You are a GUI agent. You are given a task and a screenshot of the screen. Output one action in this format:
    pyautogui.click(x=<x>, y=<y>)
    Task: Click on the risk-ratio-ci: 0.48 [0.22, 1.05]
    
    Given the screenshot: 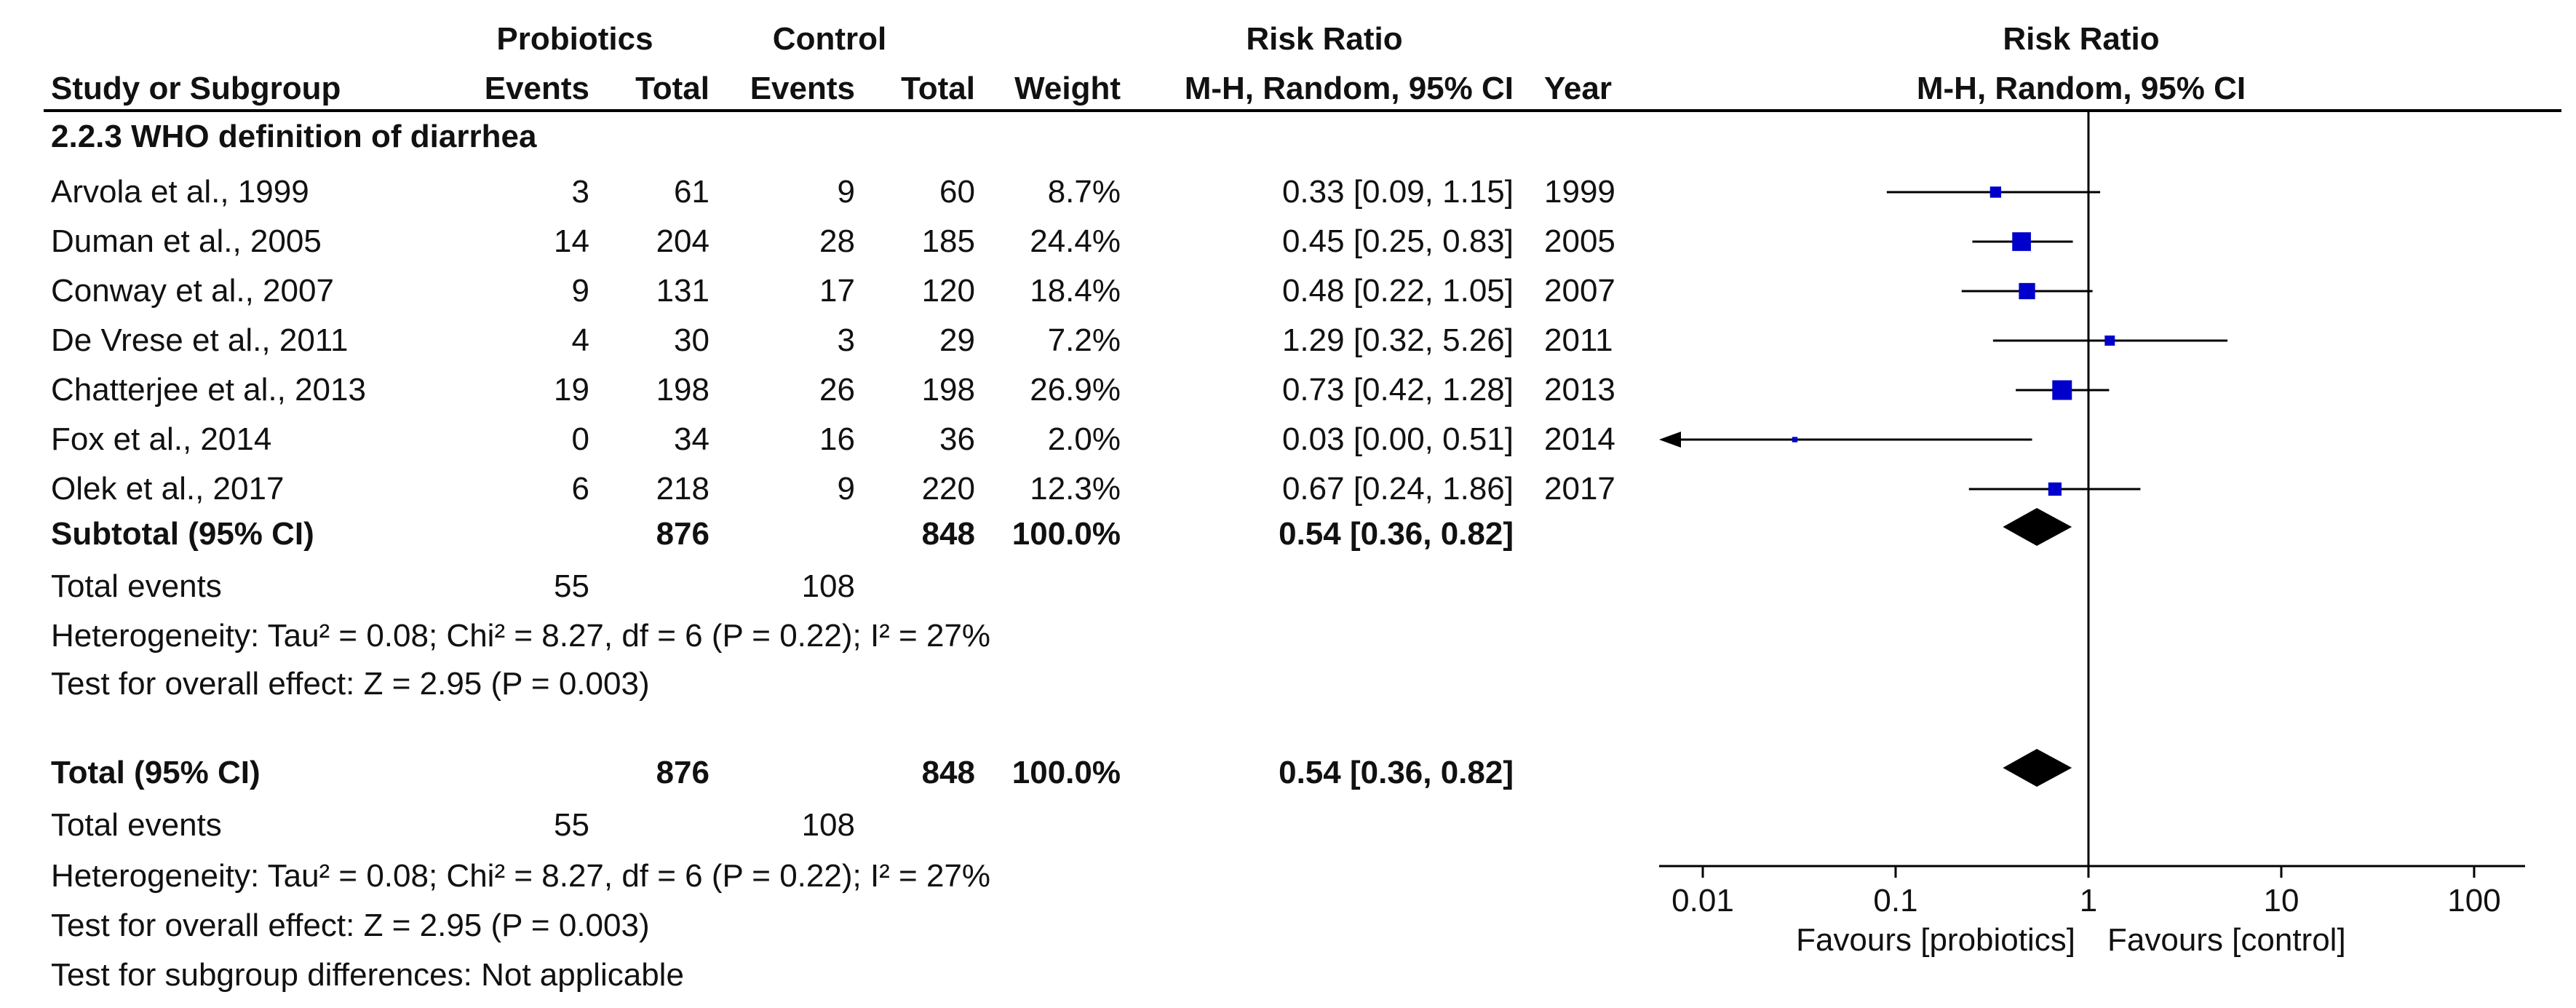 What is the action you would take?
    pyautogui.click(x=1397, y=291)
    